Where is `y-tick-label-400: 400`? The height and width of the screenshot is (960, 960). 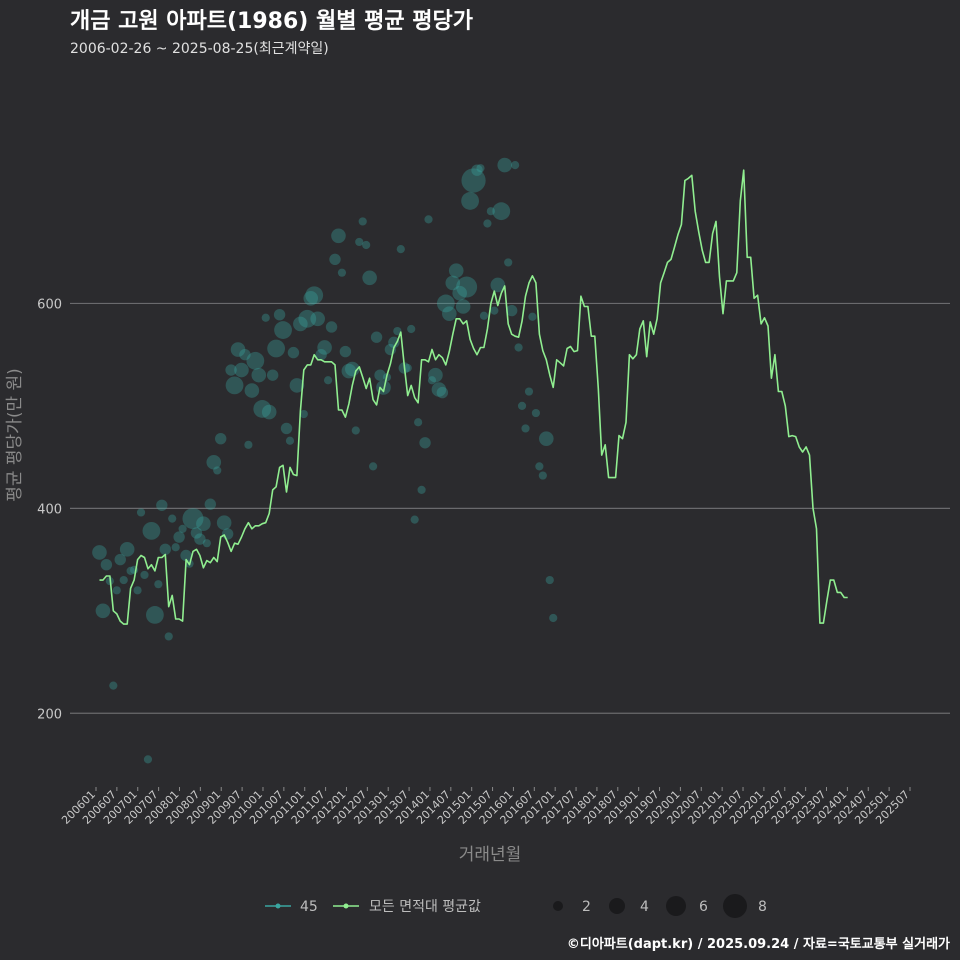
y-tick-label-400: 400 is located at coordinates (49, 509).